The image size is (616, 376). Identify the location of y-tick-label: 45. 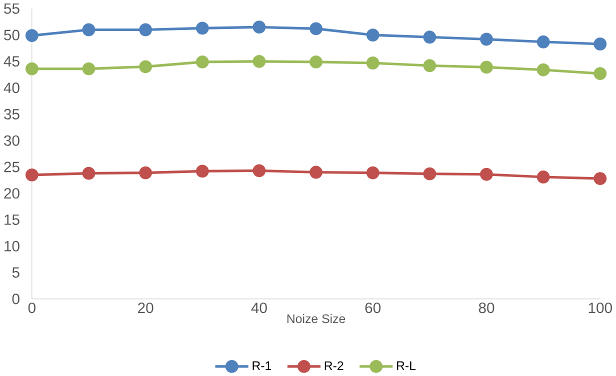
(12, 61).